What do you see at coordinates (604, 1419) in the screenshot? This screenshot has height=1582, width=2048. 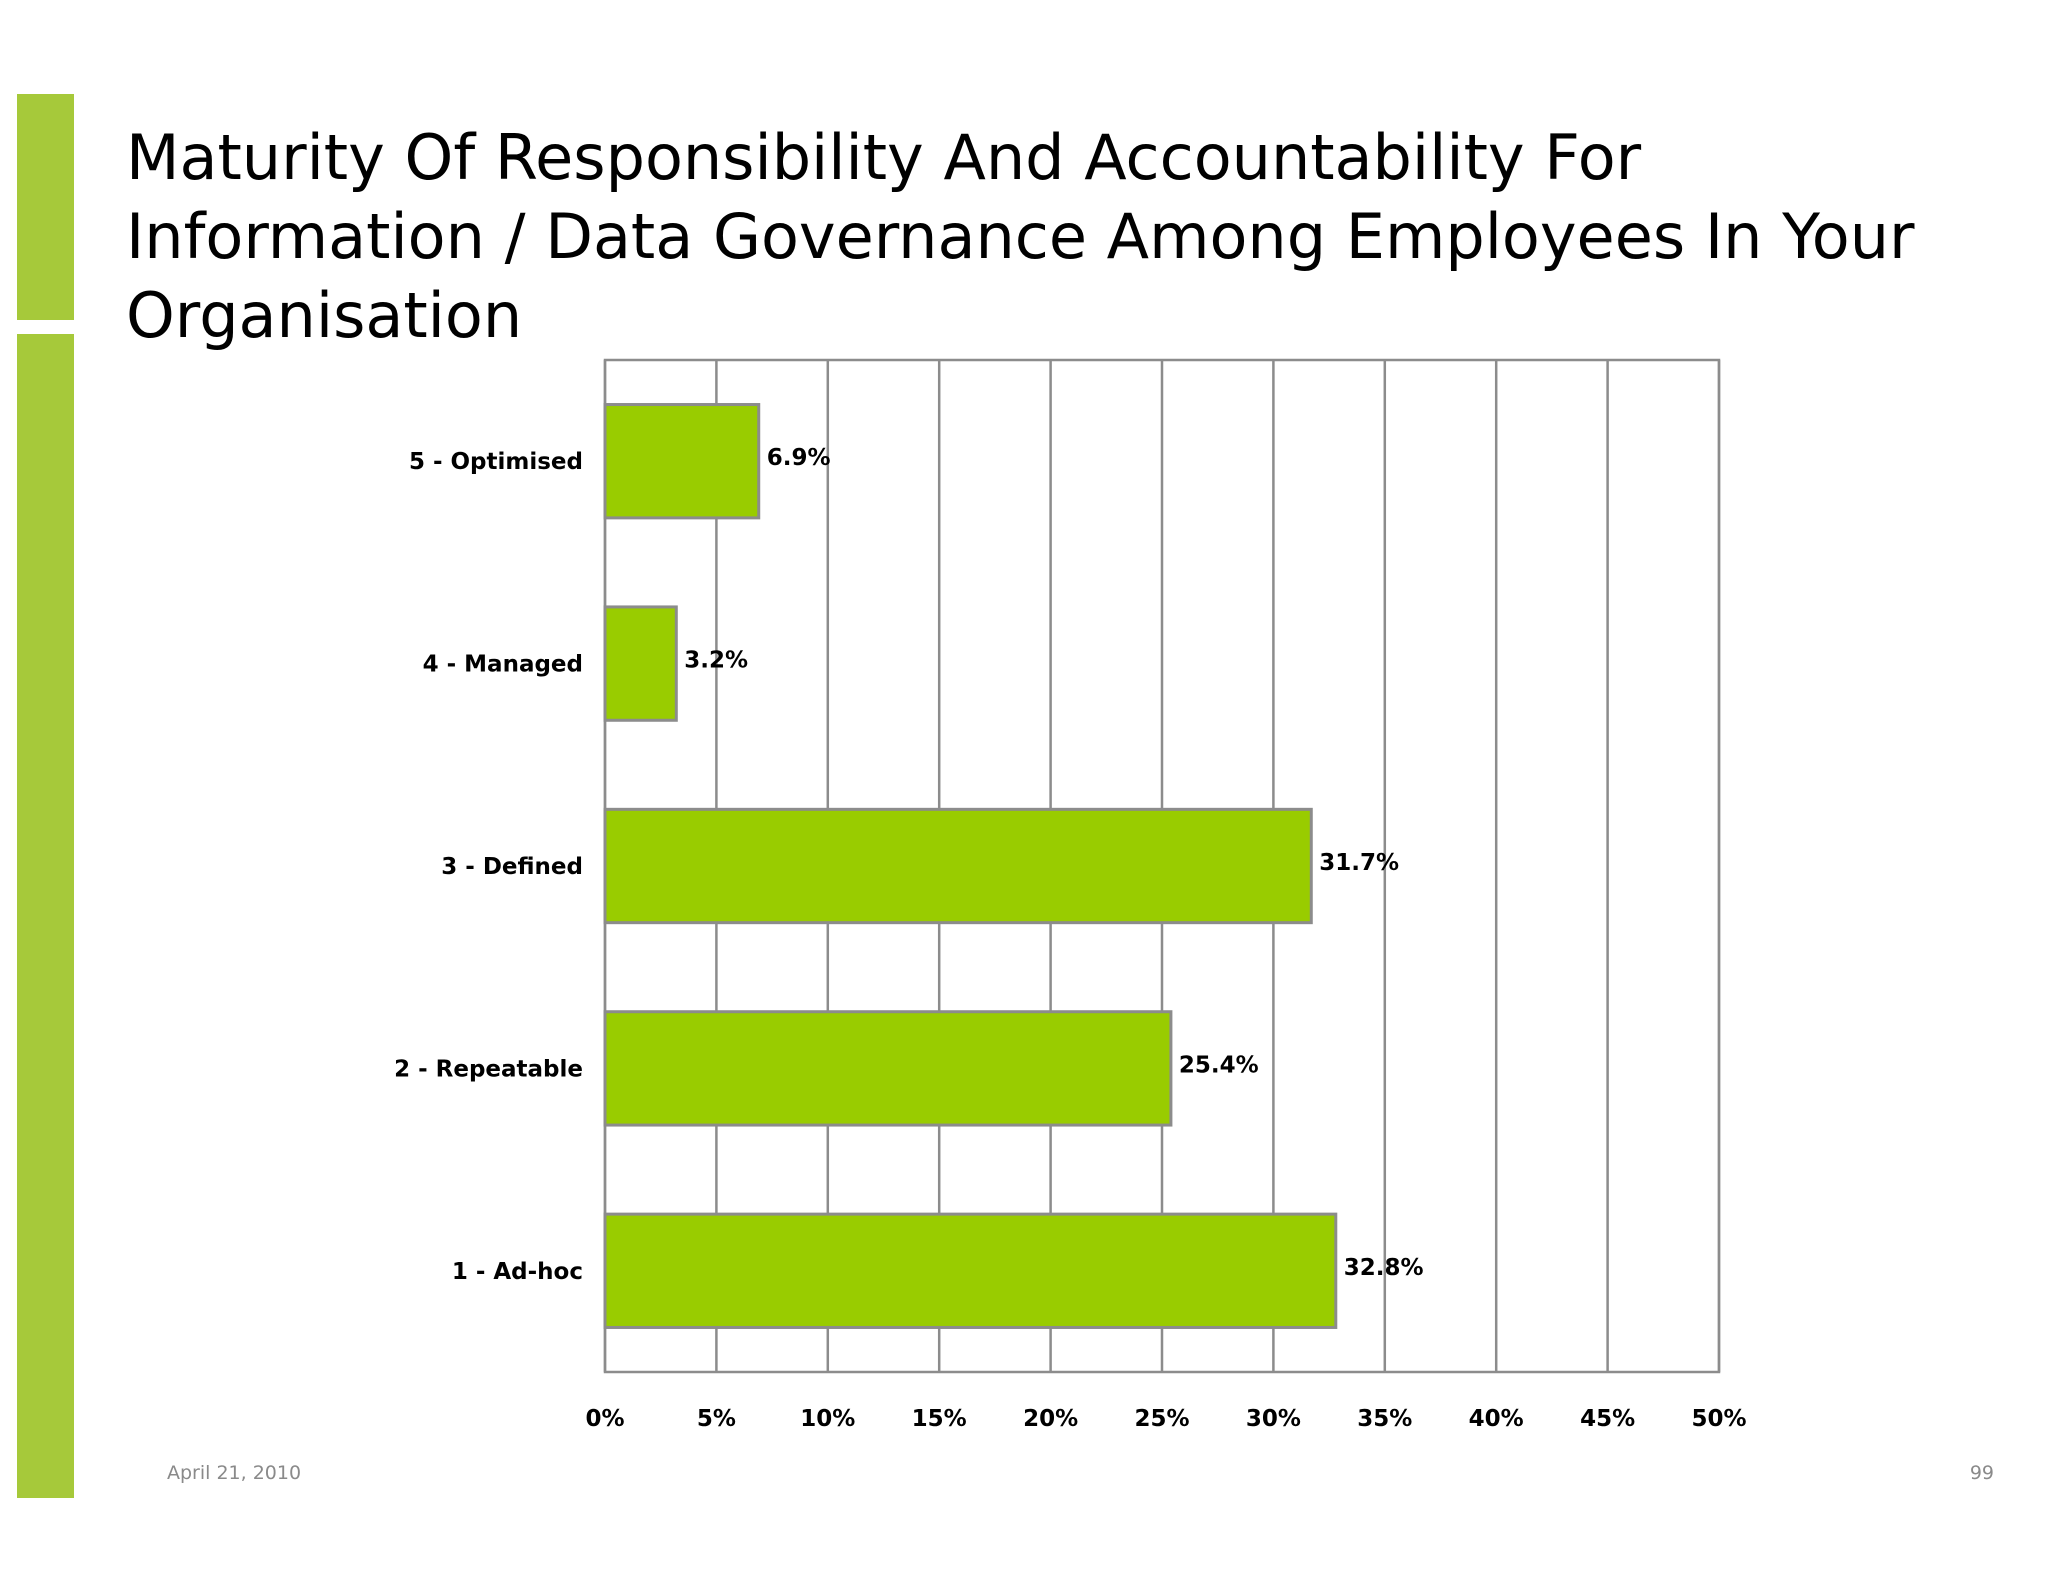 I see `x-tick-label: 0%` at bounding box center [604, 1419].